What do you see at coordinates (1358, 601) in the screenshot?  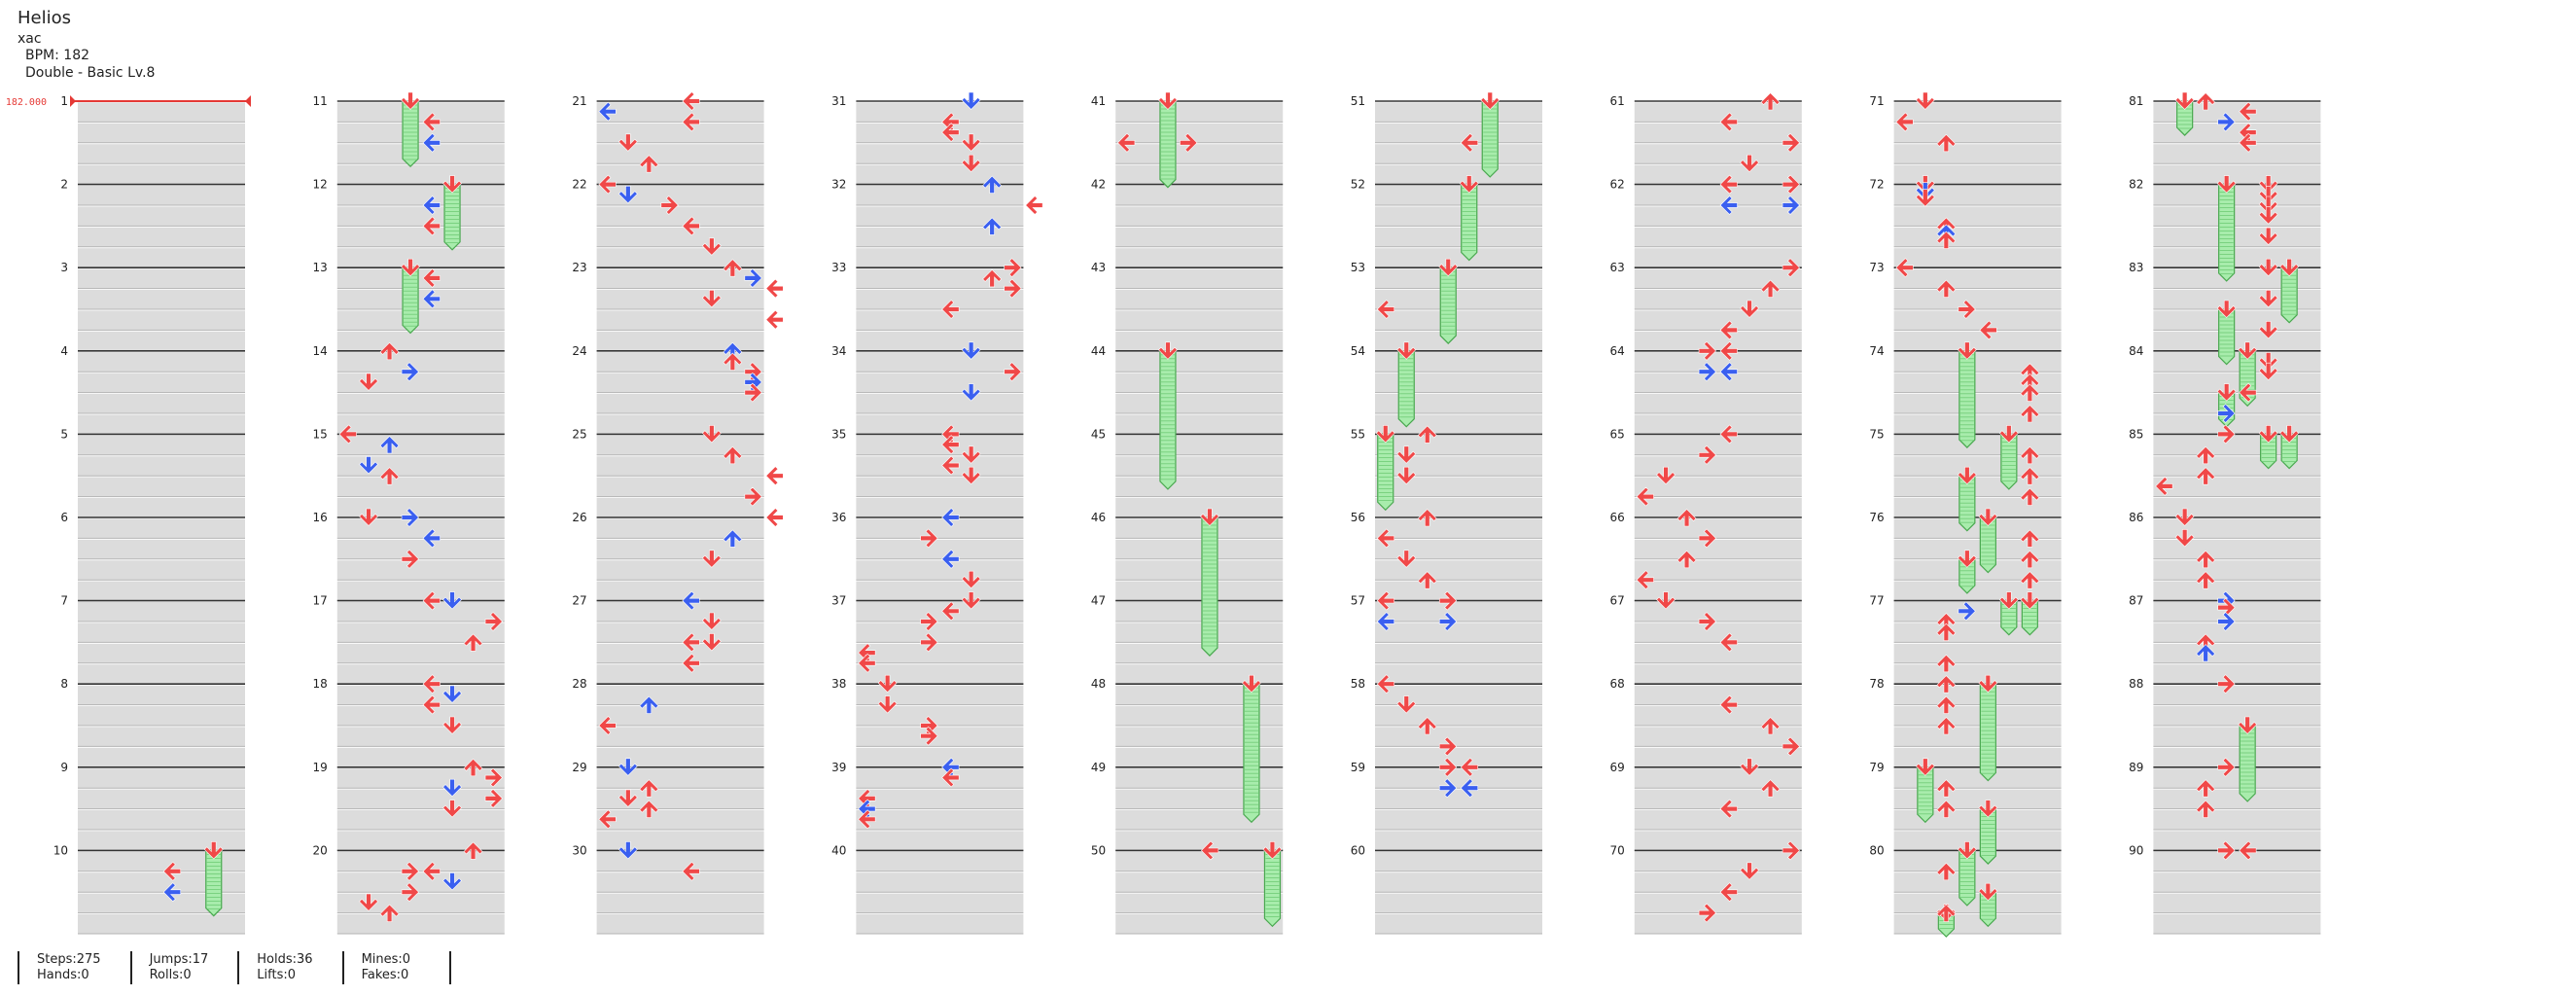 I see `measure-number: 57` at bounding box center [1358, 601].